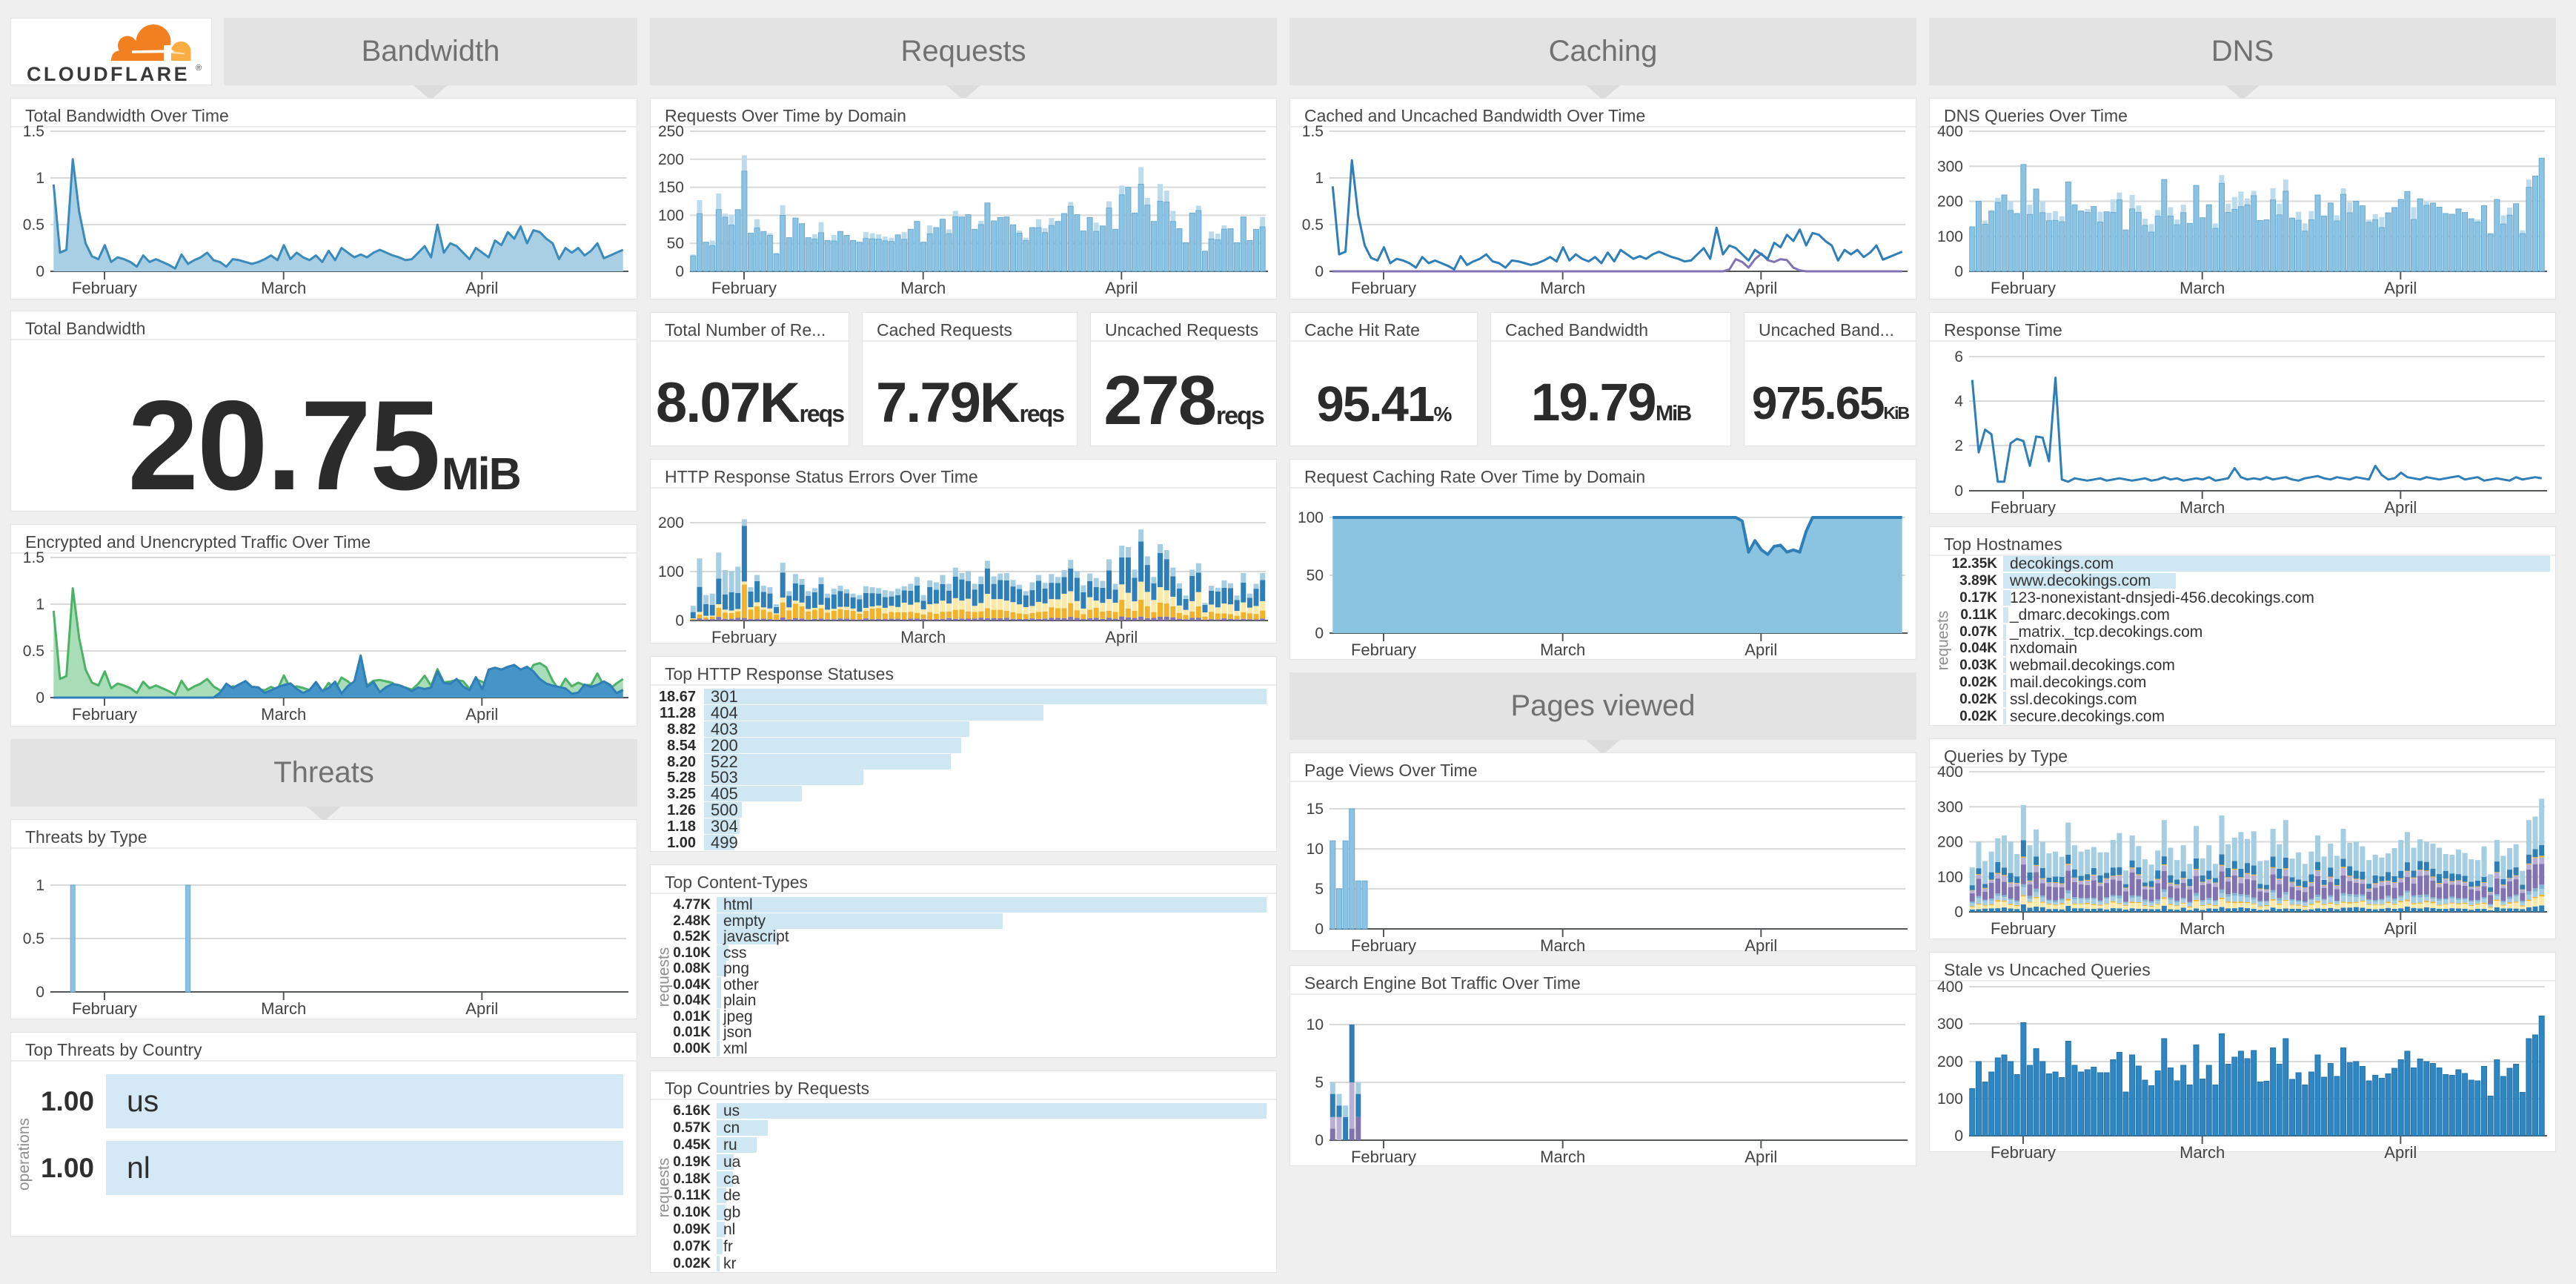 This screenshot has width=2576, height=1284. What do you see at coordinates (1315, 809) in the screenshot?
I see `svg-text: 15` at bounding box center [1315, 809].